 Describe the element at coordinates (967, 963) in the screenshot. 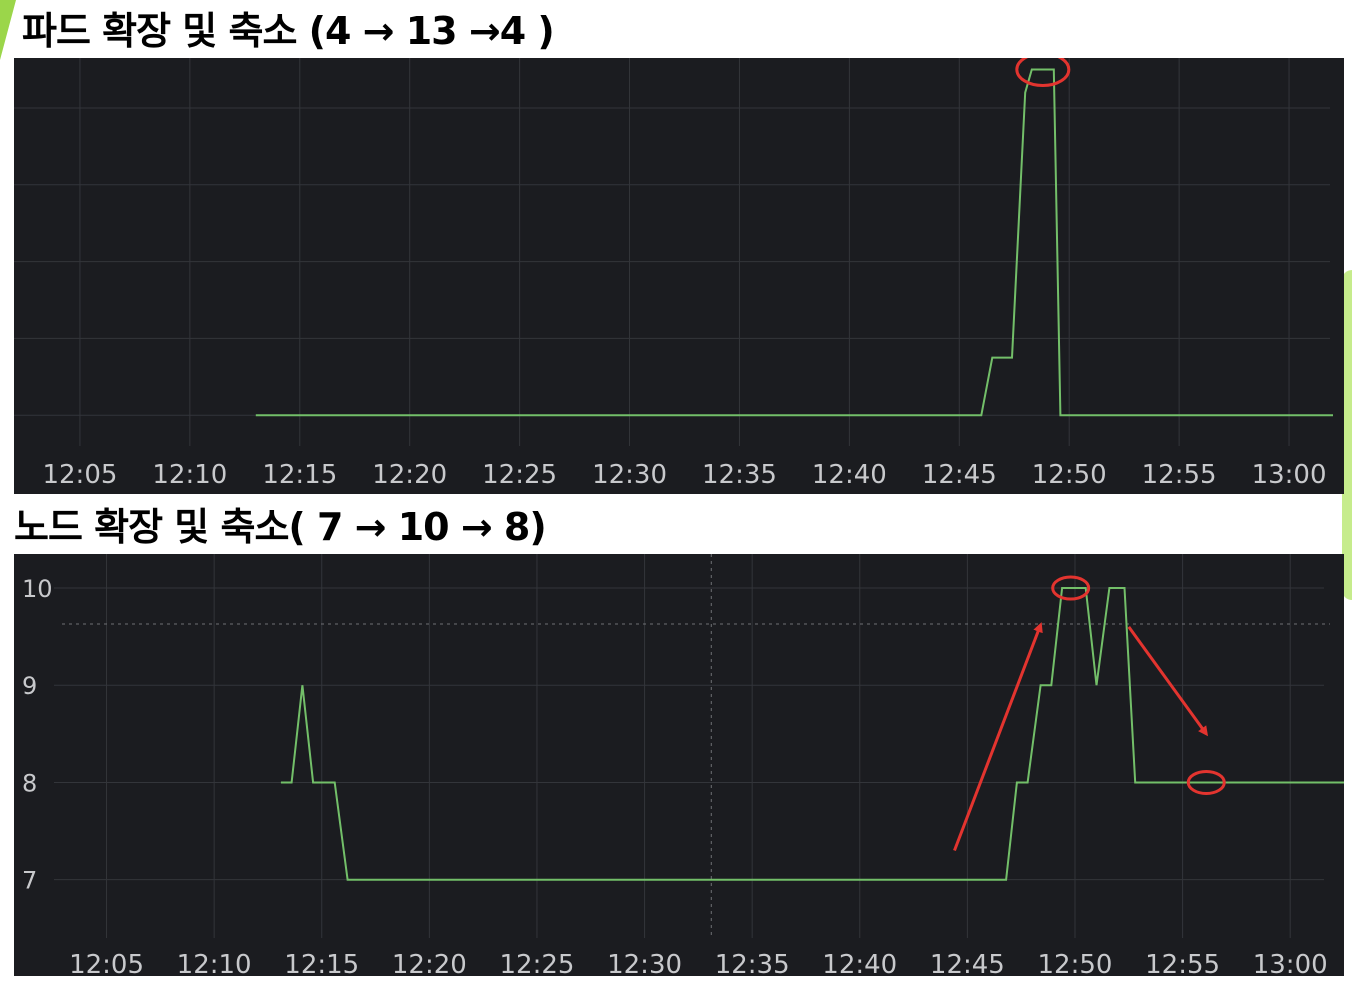

I see `node-x-tick-label: 12:45` at that location.